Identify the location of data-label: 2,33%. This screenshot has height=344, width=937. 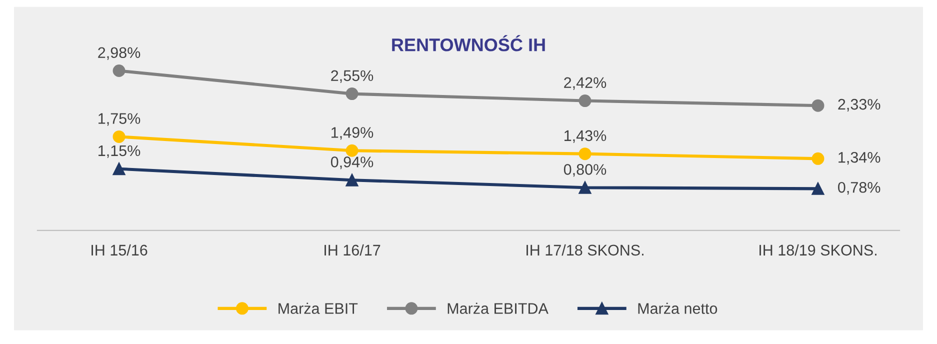
(859, 105).